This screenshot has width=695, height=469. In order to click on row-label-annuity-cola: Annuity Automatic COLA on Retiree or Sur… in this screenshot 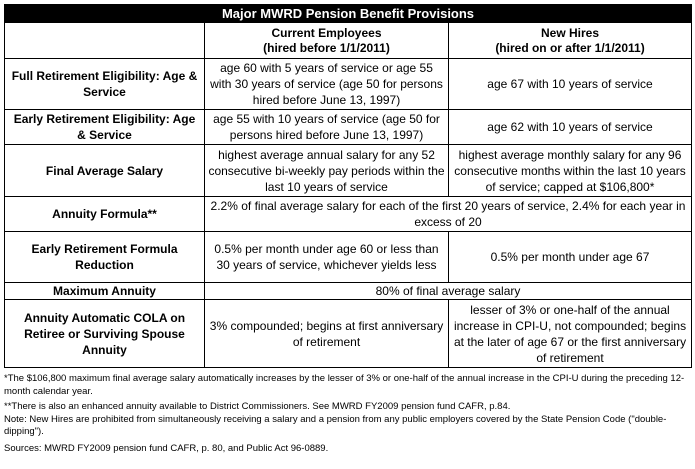, I will do `click(104, 333)`.